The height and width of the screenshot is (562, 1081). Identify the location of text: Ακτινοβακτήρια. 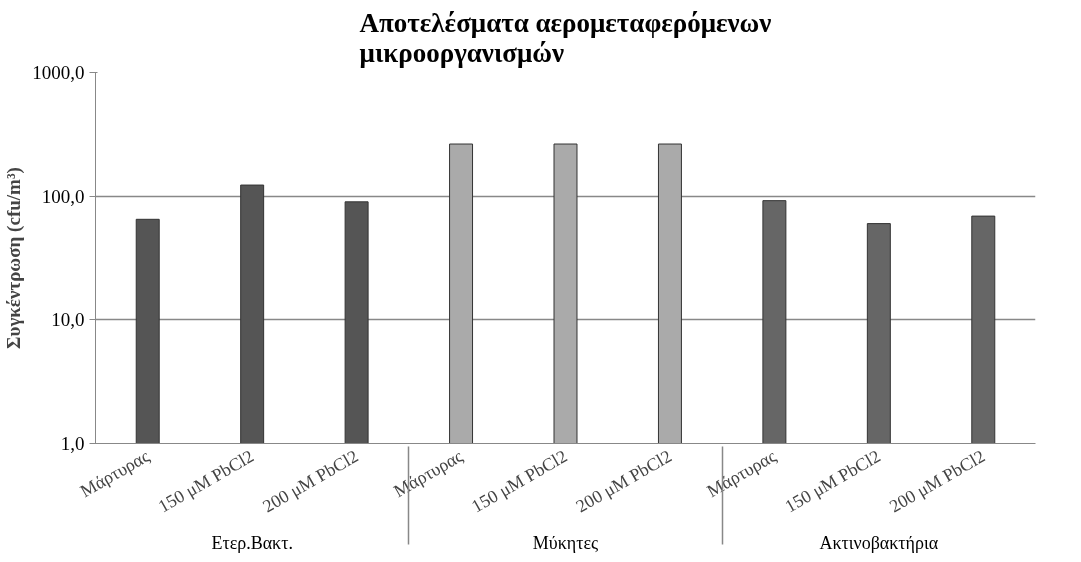
(879, 543).